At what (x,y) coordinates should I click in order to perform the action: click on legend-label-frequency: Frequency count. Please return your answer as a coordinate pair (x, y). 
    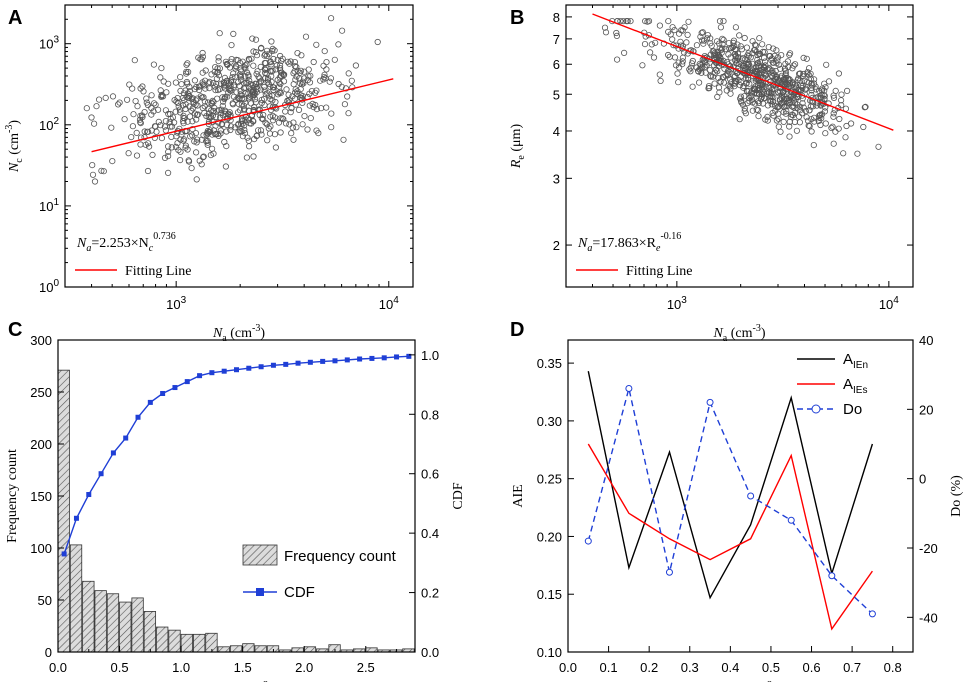
    Looking at the image, I should click on (340, 556).